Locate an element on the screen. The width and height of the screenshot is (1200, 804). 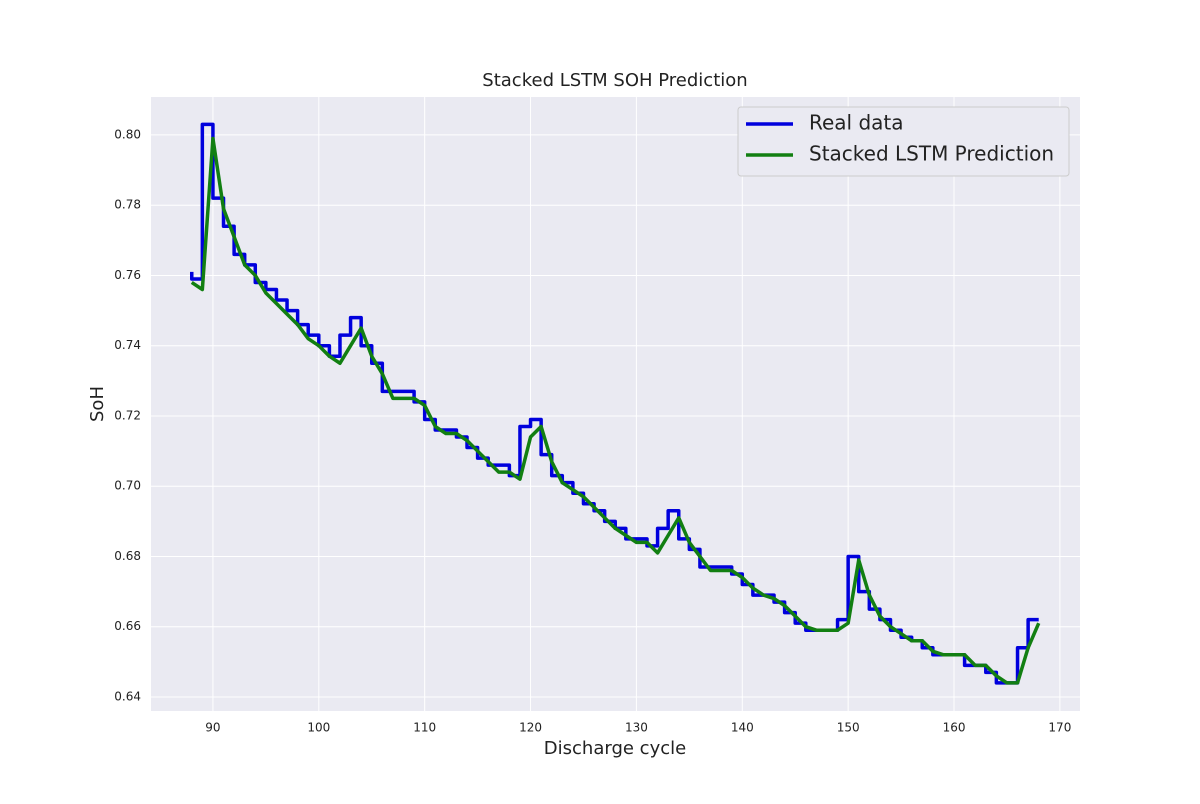
x-tick-label: 150 is located at coordinates (848, 728).